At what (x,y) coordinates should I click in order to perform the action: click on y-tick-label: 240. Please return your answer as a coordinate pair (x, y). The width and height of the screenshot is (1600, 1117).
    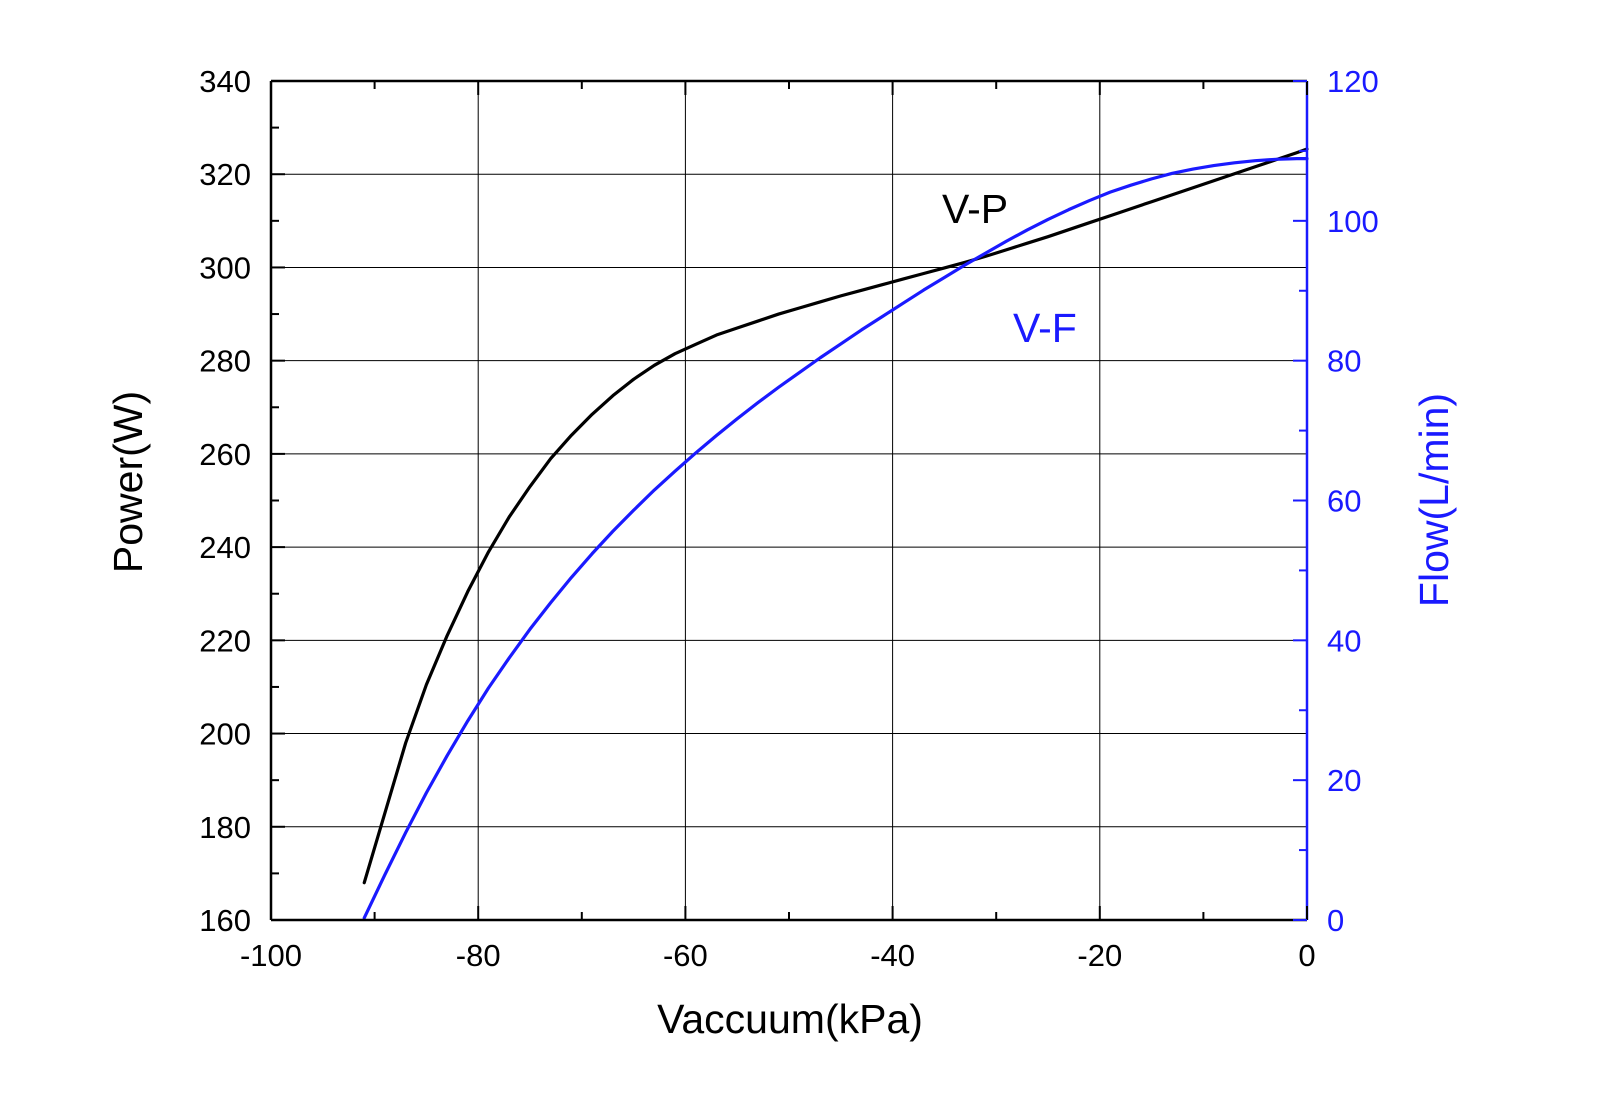
    Looking at the image, I should click on (225, 547).